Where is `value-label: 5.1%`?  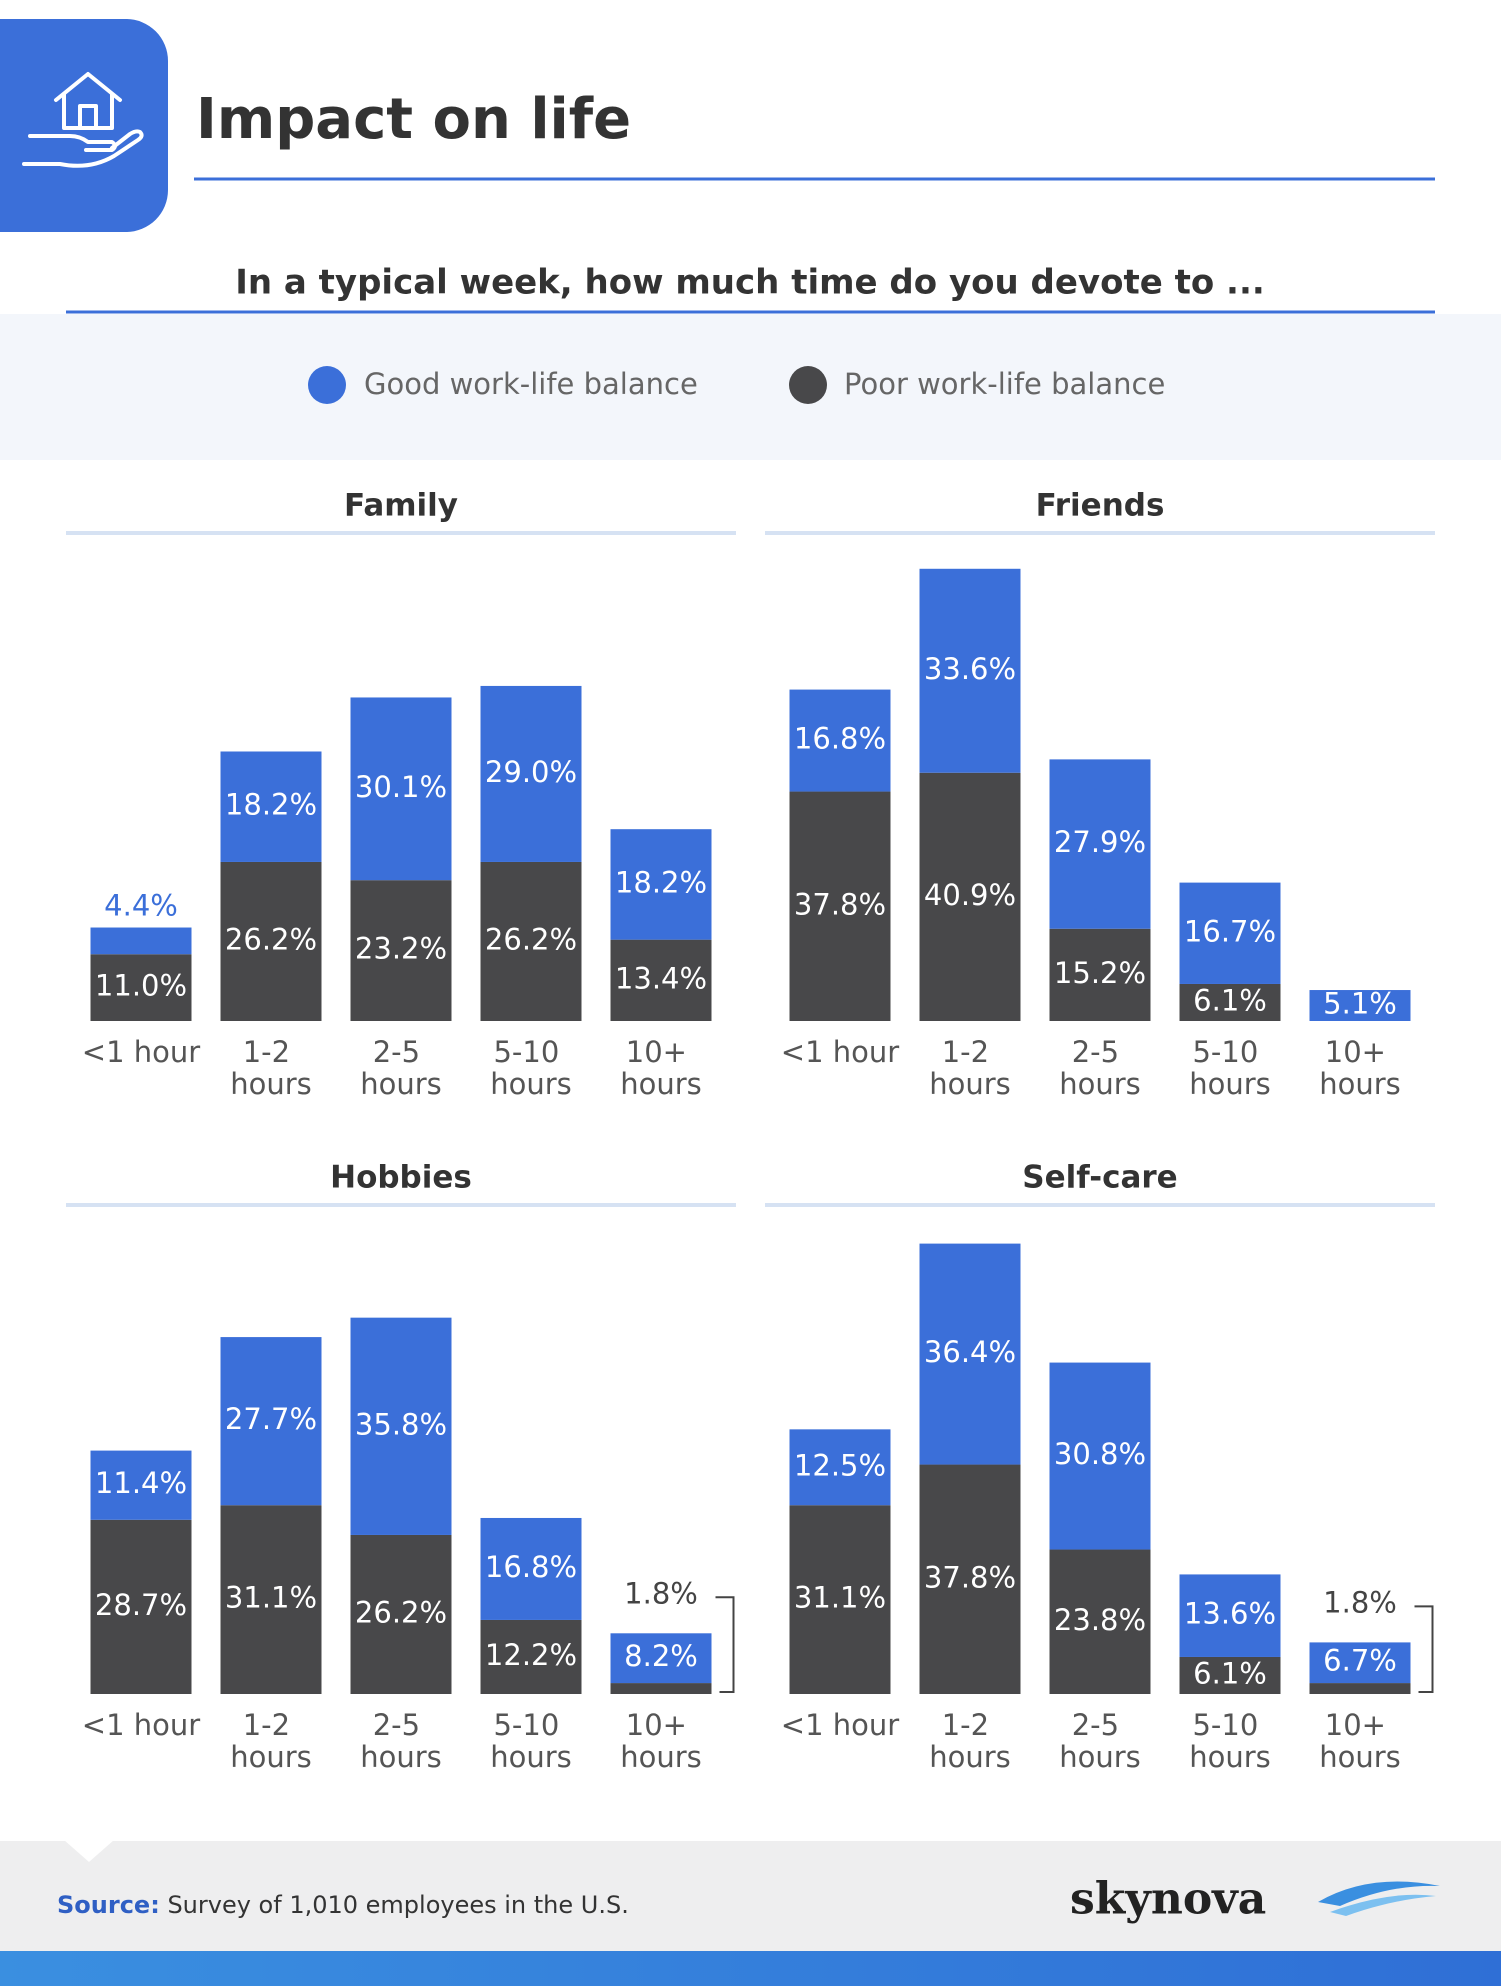
value-label: 5.1% is located at coordinates (1360, 1004).